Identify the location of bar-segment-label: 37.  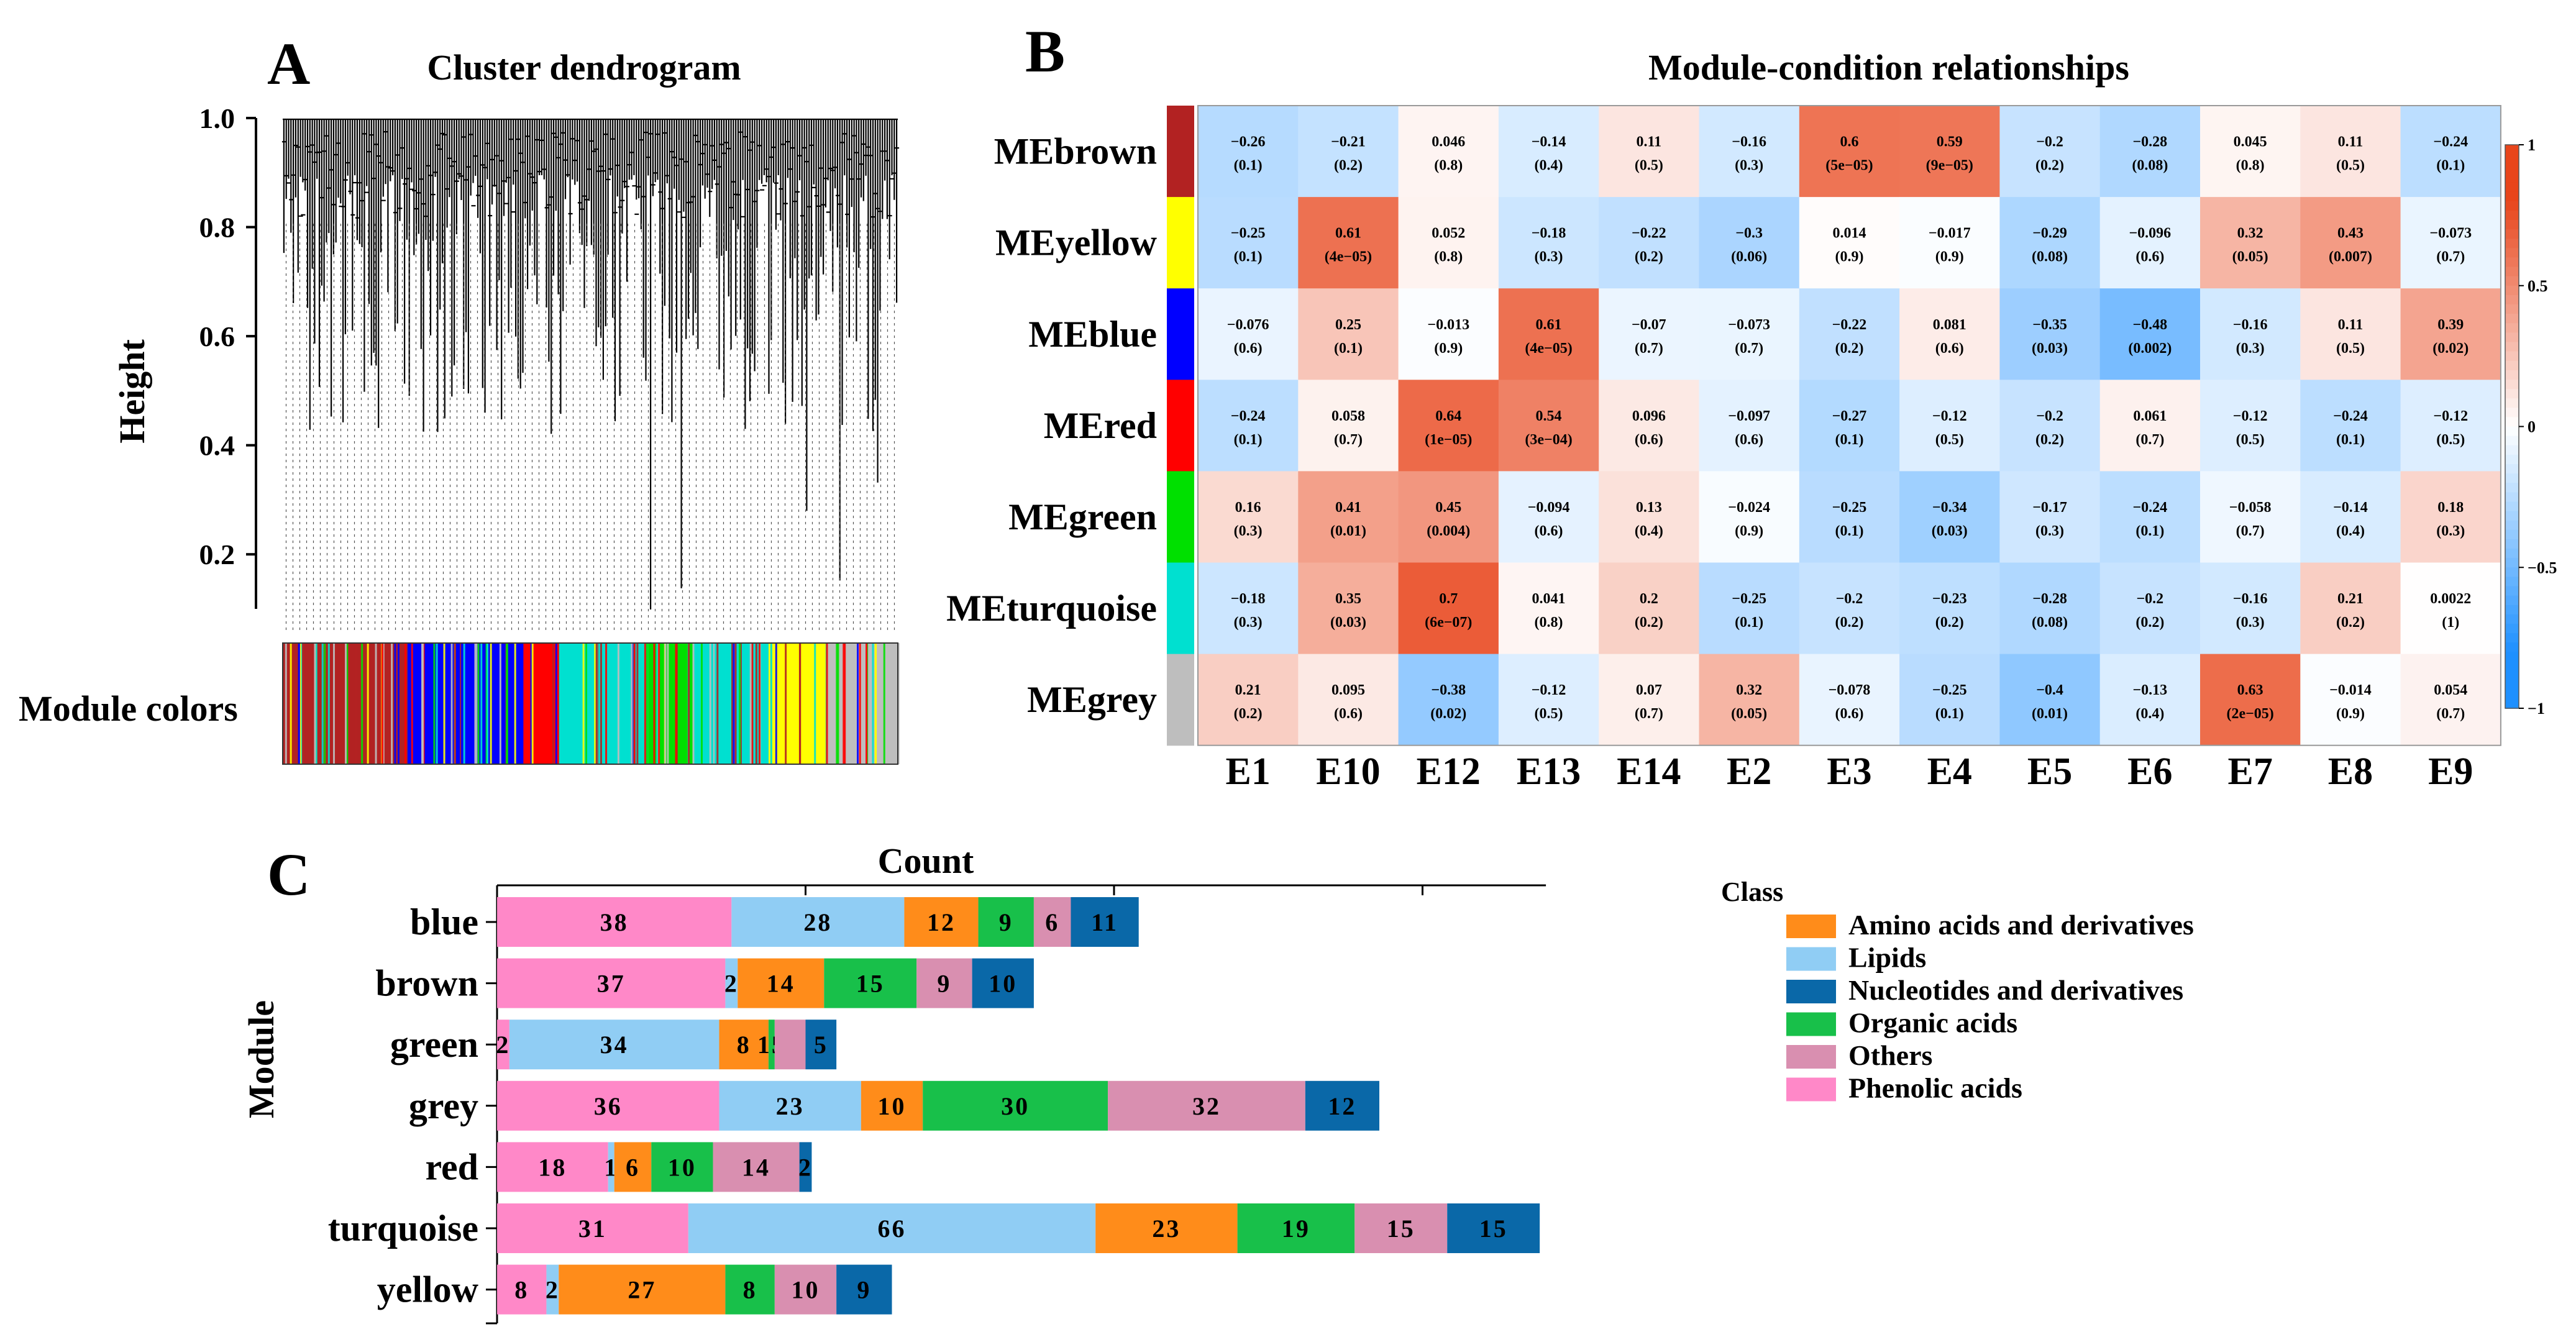
(611, 984).